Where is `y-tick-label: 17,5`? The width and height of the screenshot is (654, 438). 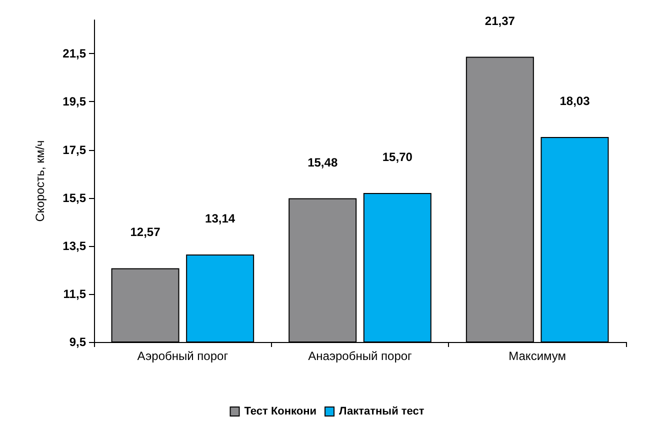
y-tick-label: 17,5 is located at coordinates (74, 149).